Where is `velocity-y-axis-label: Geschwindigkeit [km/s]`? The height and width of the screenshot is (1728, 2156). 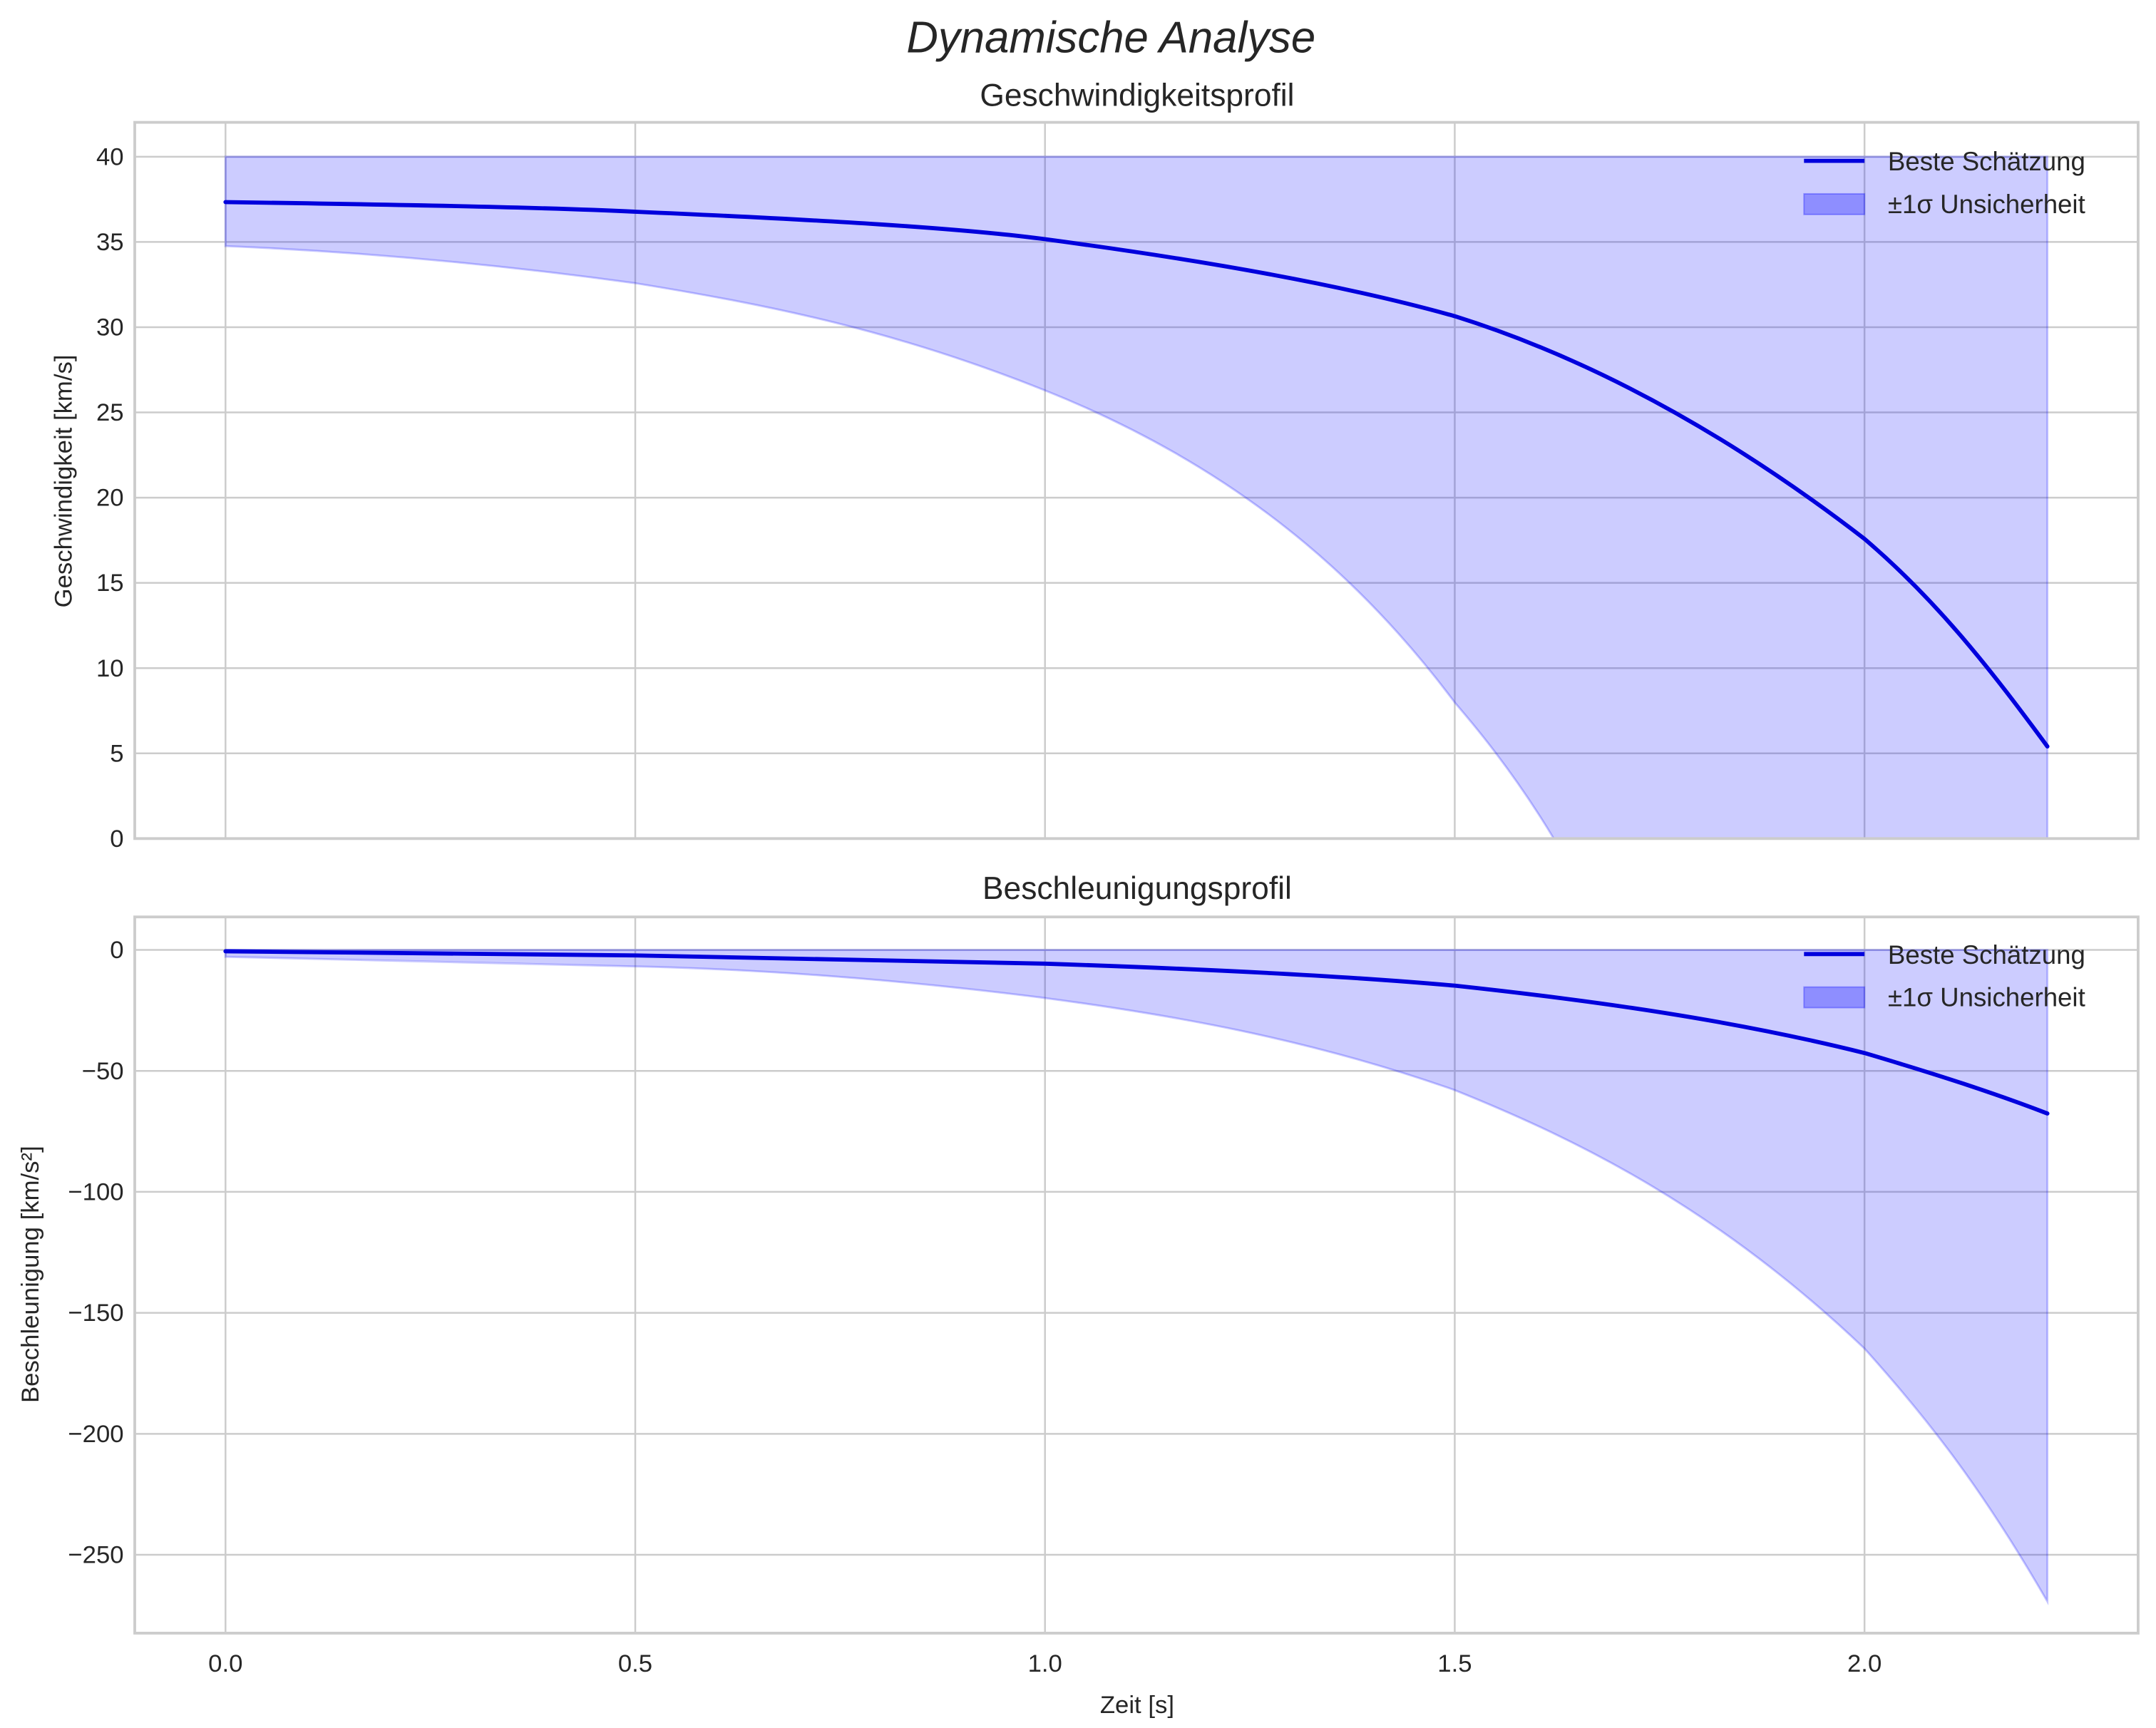
velocity-y-axis-label: Geschwindigkeit [km/s] is located at coordinates (63, 481).